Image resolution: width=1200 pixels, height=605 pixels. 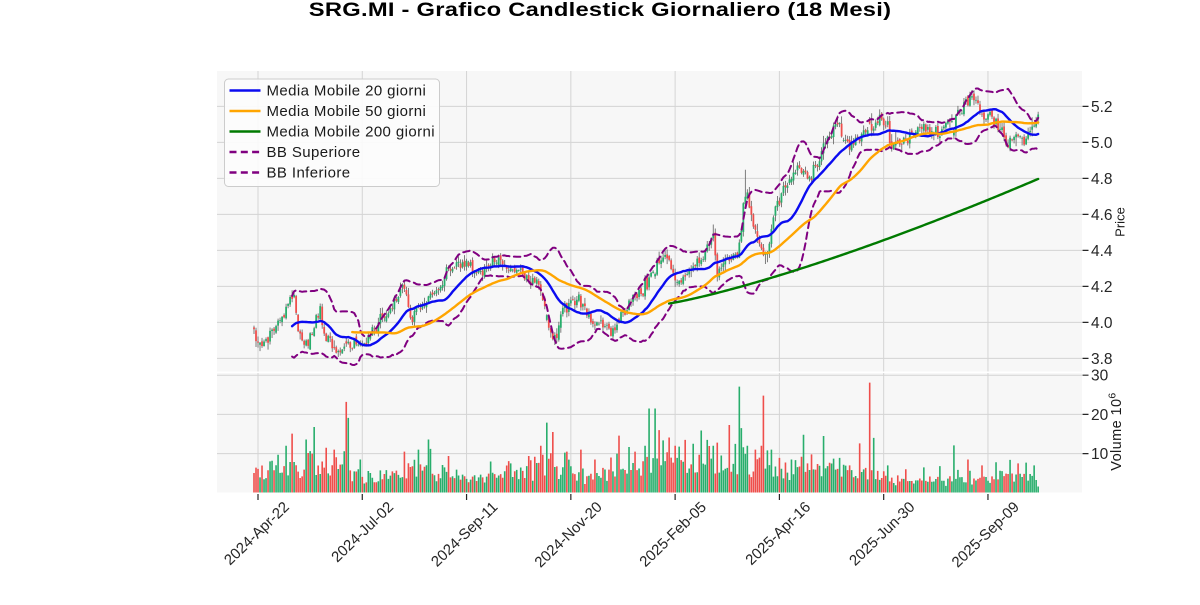 I want to click on svg-text: 30, so click(x=1100, y=376).